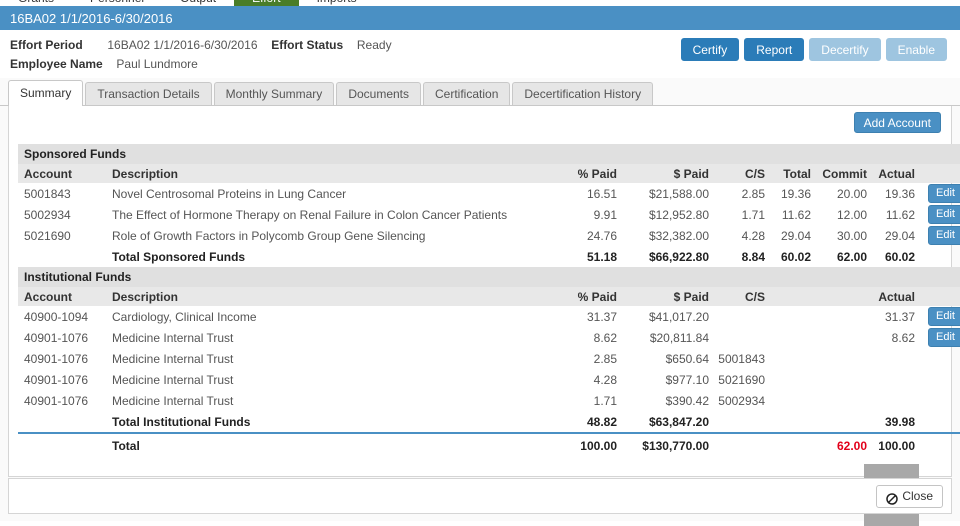 The width and height of the screenshot is (960, 526). Describe the element at coordinates (898, 173) in the screenshot. I see `column-header-actual: Actual` at that location.